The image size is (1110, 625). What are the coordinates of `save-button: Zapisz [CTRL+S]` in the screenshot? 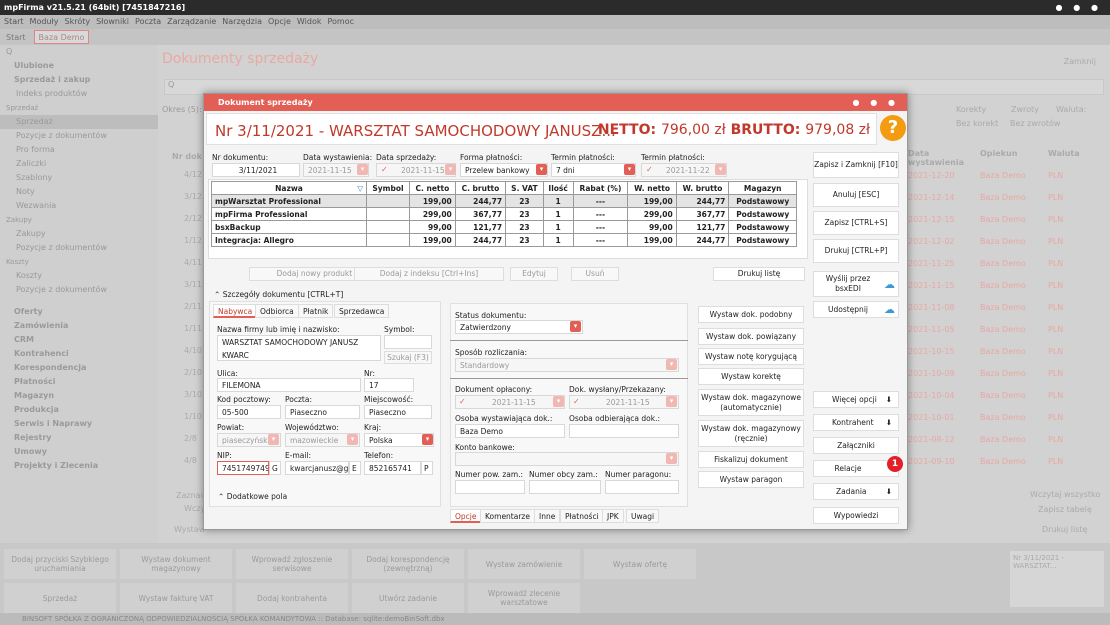 It's located at (856, 223).